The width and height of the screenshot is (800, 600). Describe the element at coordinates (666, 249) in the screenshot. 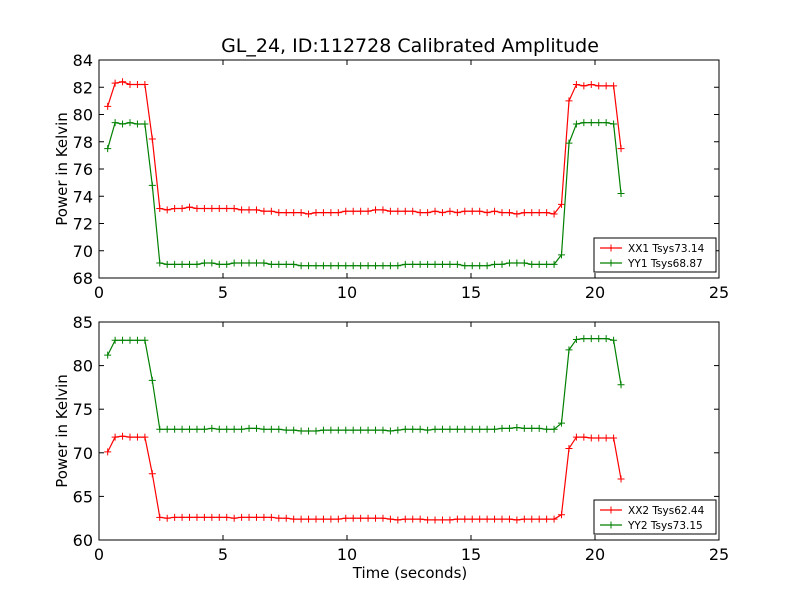

I see `legend-label: XX1 Tsys73.14` at that location.